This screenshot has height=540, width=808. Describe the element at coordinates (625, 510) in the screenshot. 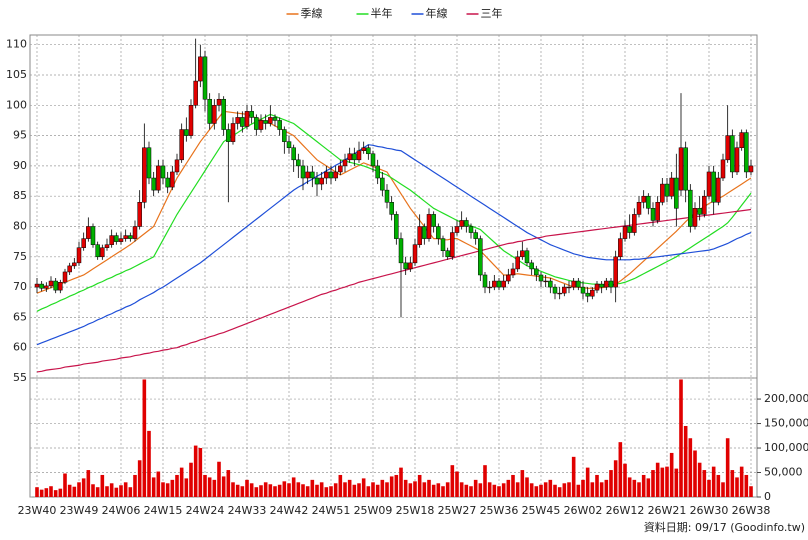

I see `x-tick-label: 26W12` at that location.